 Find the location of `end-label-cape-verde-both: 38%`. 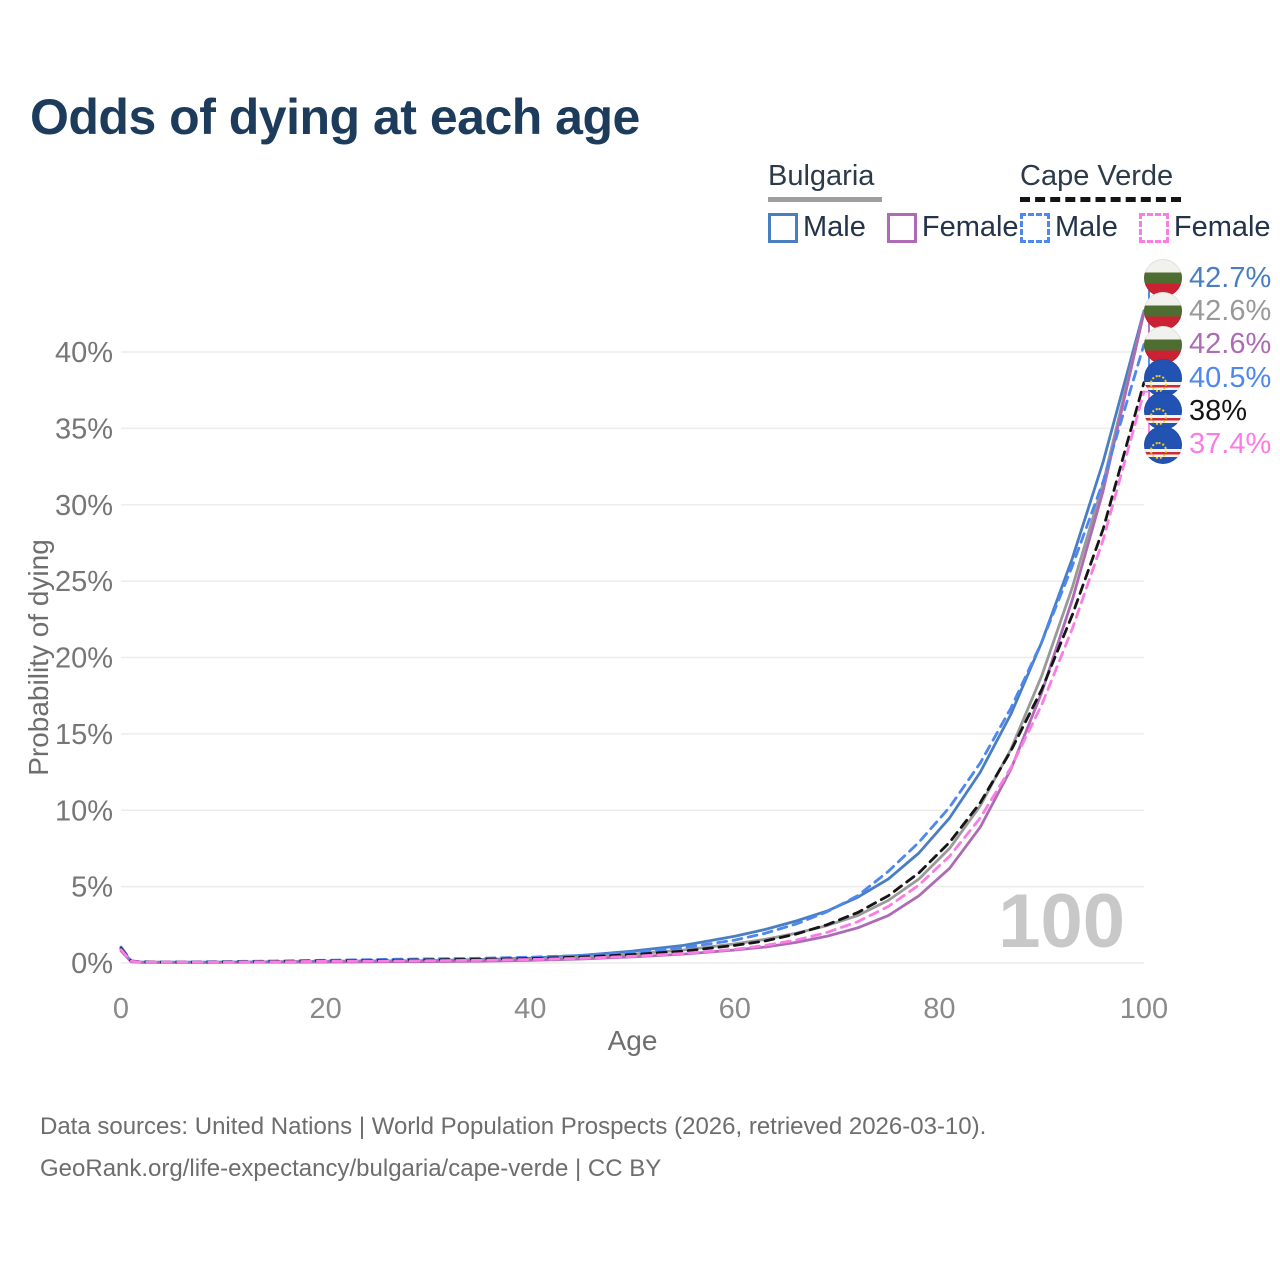

end-label-cape-verde-both: 38% is located at coordinates (1196, 411).